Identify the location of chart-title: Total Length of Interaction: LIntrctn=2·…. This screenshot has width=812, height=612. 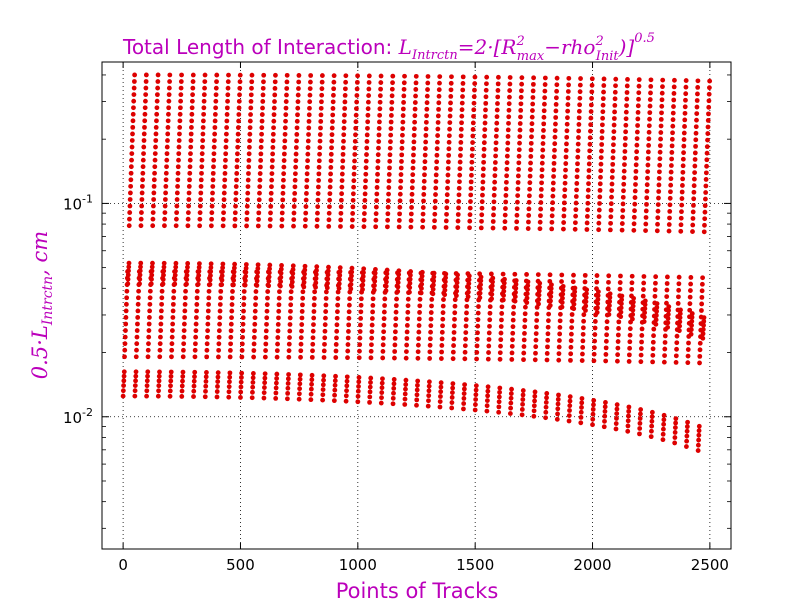
(388, 47).